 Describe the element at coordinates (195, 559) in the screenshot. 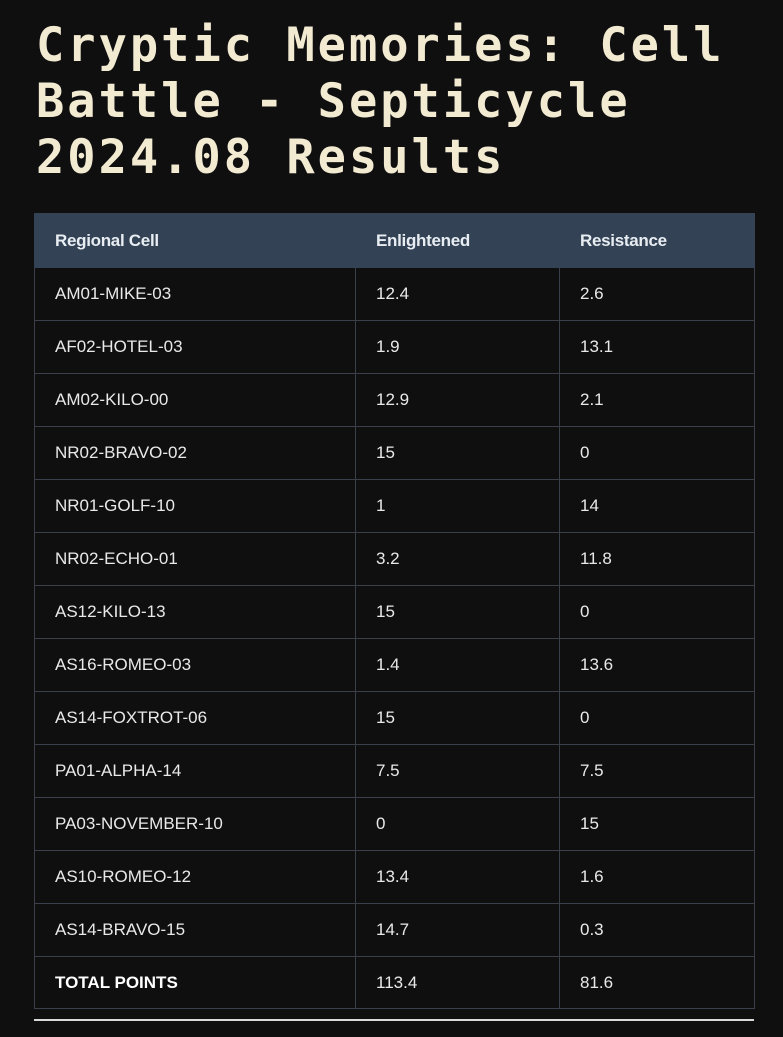

I see `cell-name: NR02-ECHO-01` at that location.